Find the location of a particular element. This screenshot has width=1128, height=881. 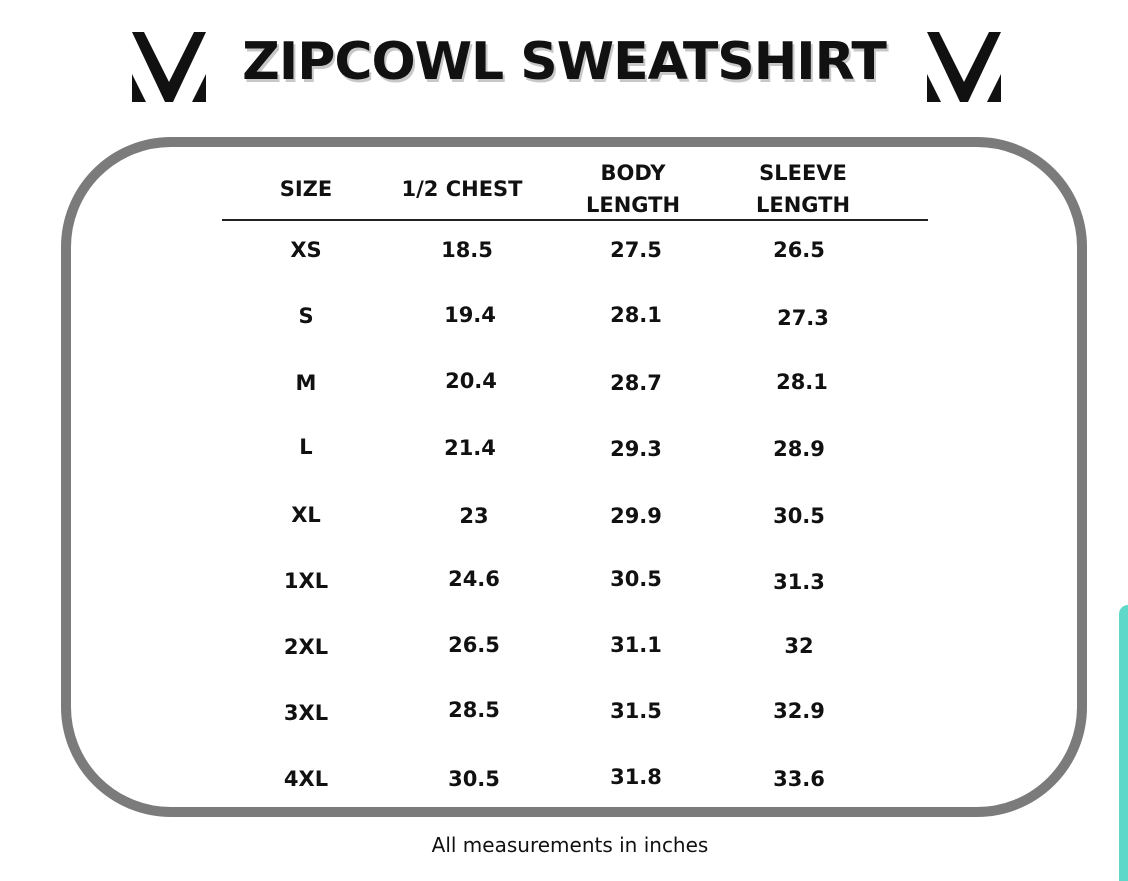

cell-chest: 26.5 is located at coordinates (474, 645).